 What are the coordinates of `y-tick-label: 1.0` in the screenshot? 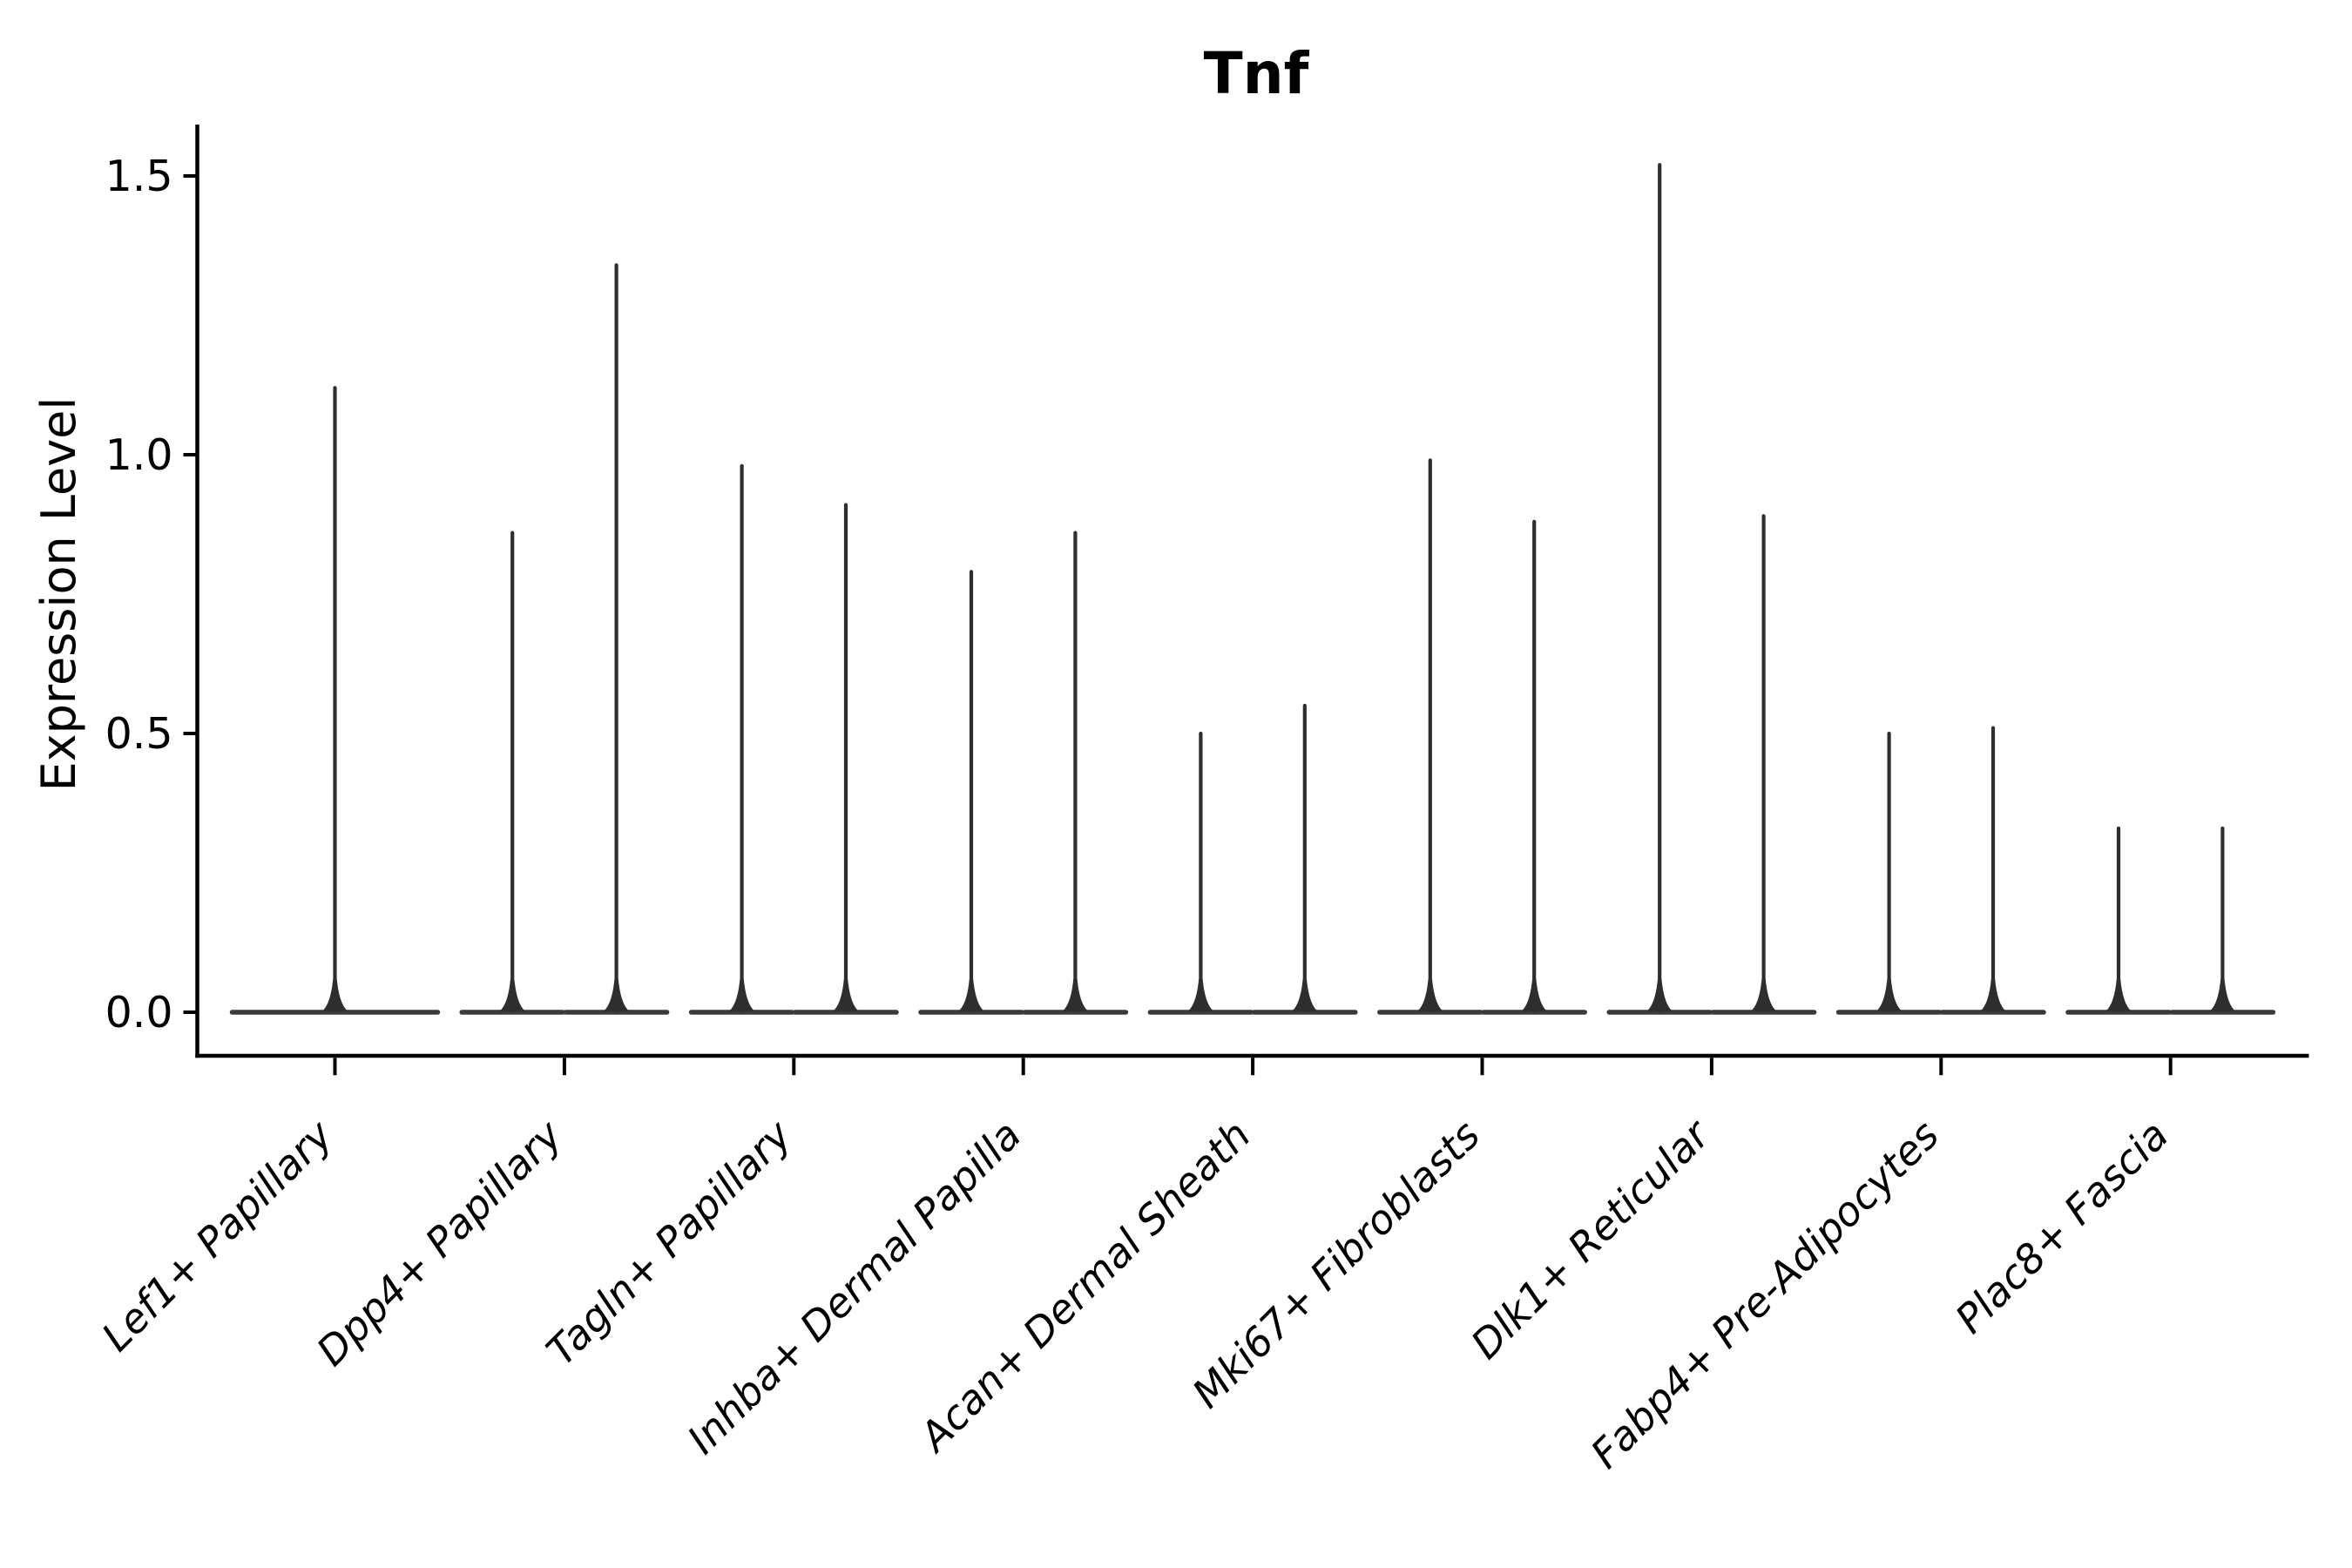 It's located at (139, 455).